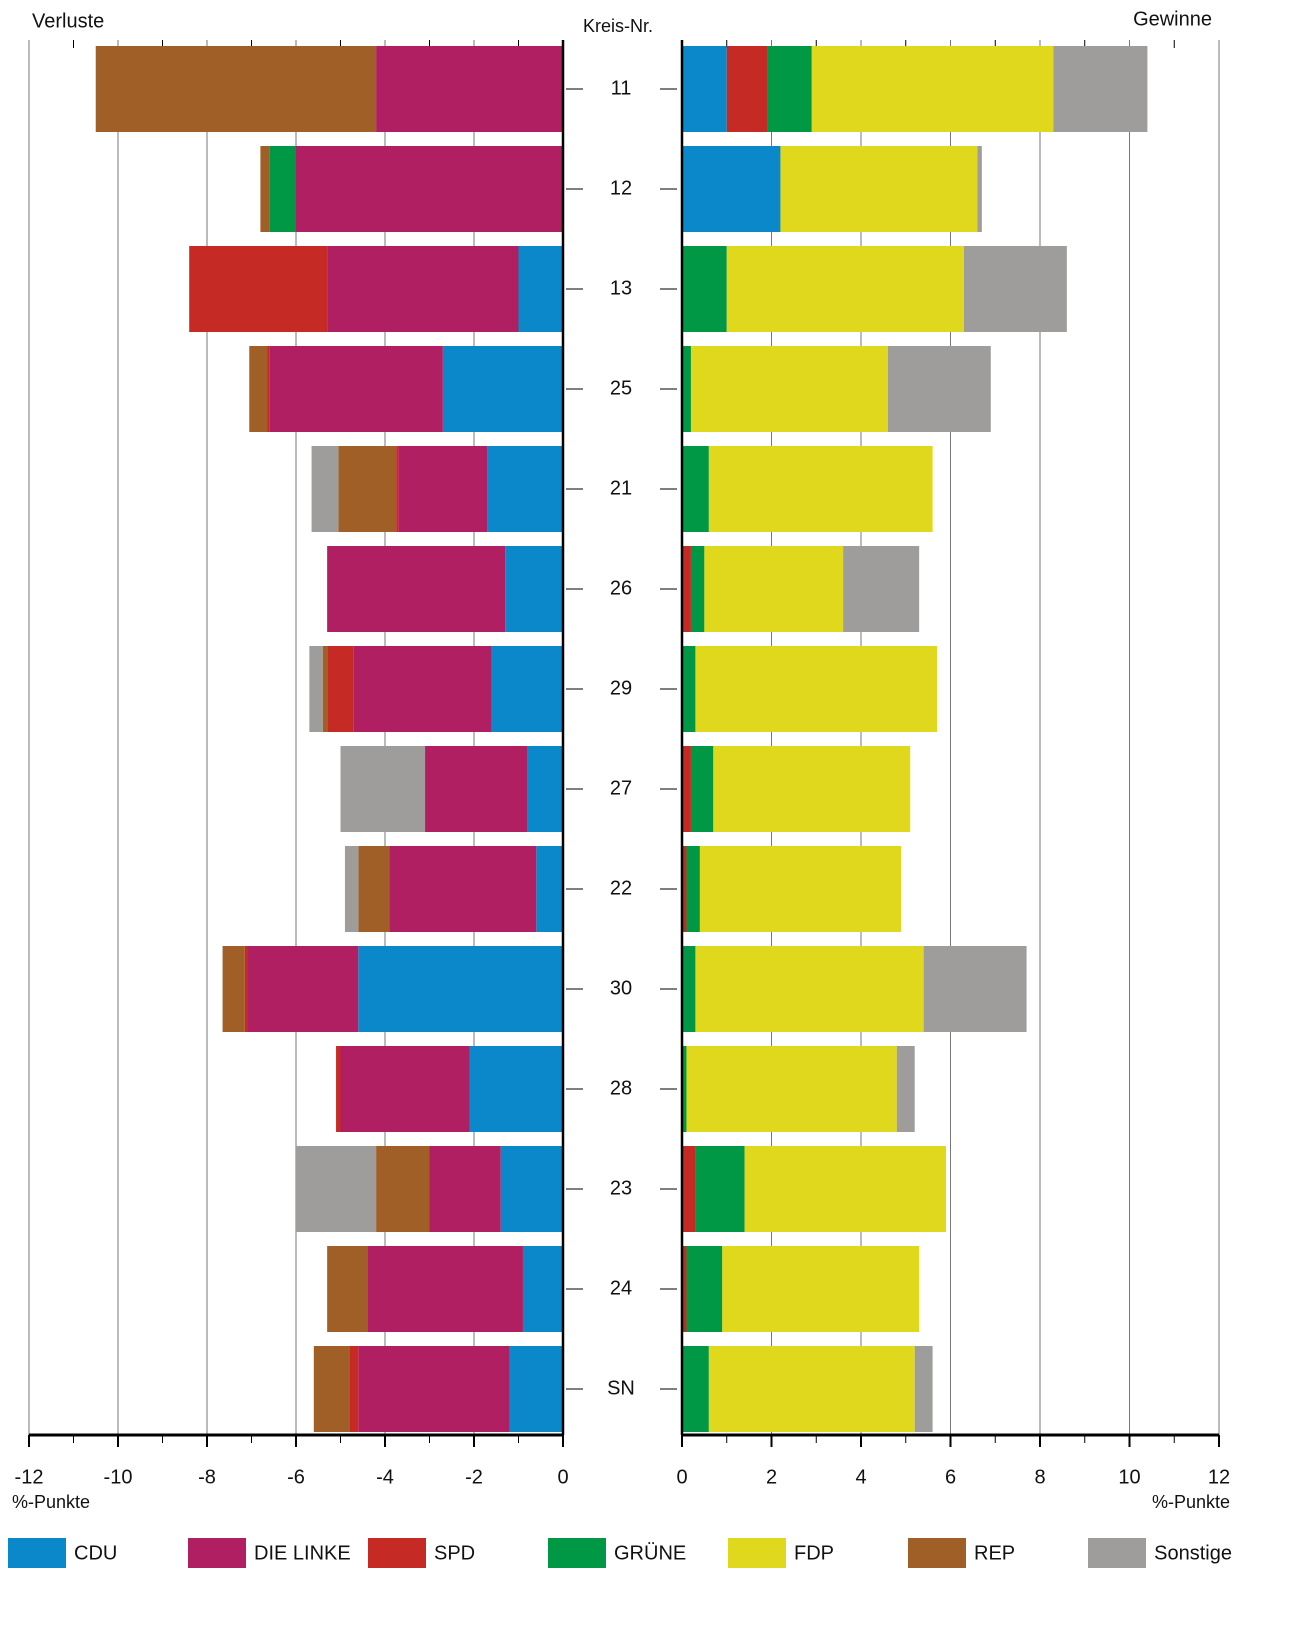 Image resolution: width=1300 pixels, height=1634 pixels. What do you see at coordinates (994, 1553) in the screenshot?
I see `legend-label: REP` at bounding box center [994, 1553].